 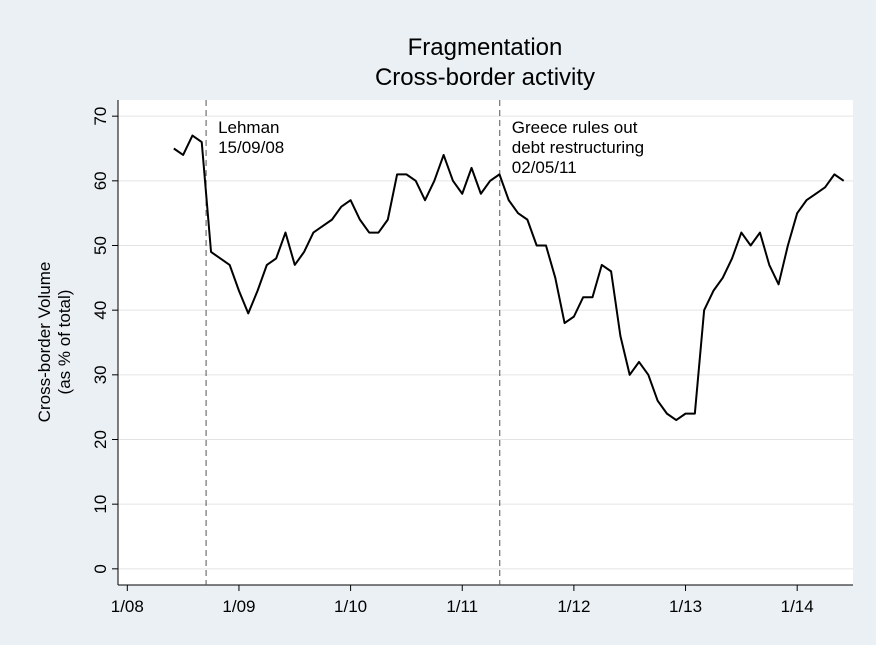 What do you see at coordinates (127, 606) in the screenshot?
I see `x-tick-label: 1/08` at bounding box center [127, 606].